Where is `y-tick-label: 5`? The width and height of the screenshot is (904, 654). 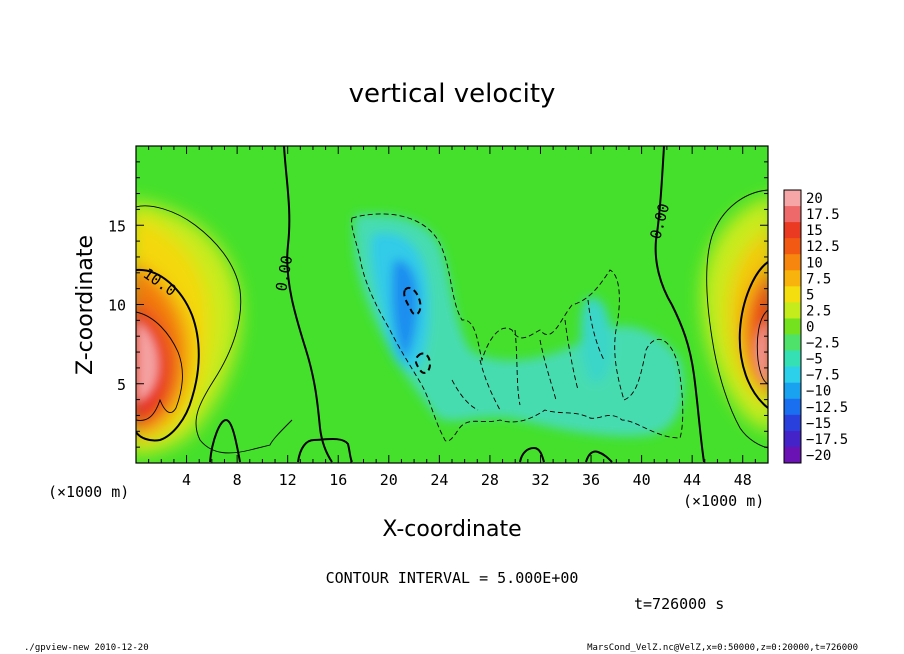 y-tick-label: 5 is located at coordinates (121, 385).